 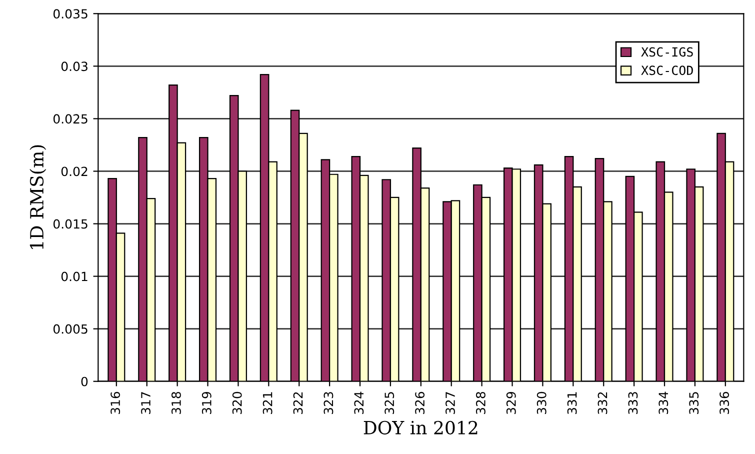 I want to click on x-tick-label: 323, so click(x=329, y=403).